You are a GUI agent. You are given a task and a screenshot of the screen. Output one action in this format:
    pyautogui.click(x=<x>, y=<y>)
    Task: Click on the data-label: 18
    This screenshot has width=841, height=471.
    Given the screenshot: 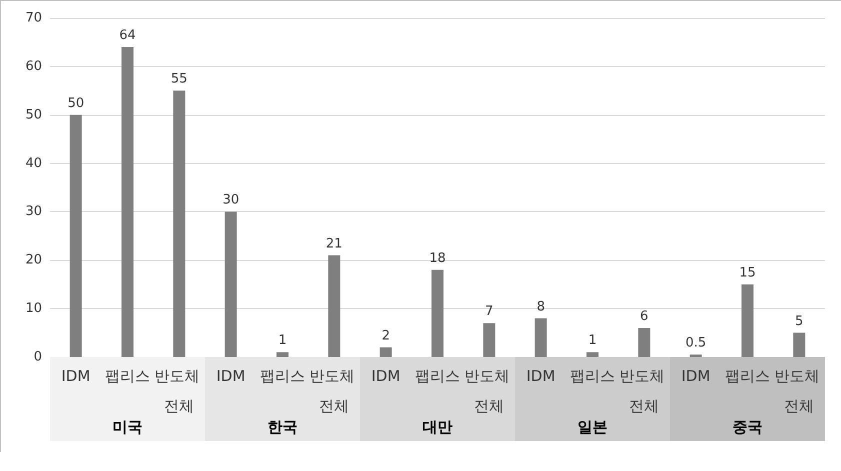 What is the action you would take?
    pyautogui.click(x=437, y=258)
    